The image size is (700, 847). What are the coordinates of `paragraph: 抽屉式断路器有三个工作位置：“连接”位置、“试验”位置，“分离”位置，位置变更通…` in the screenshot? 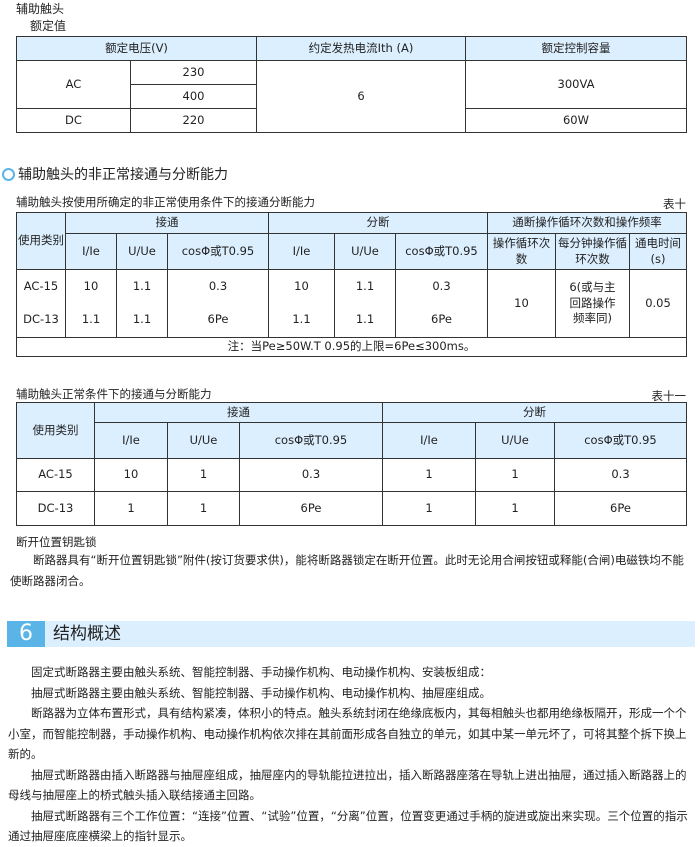 It's located at (348, 826).